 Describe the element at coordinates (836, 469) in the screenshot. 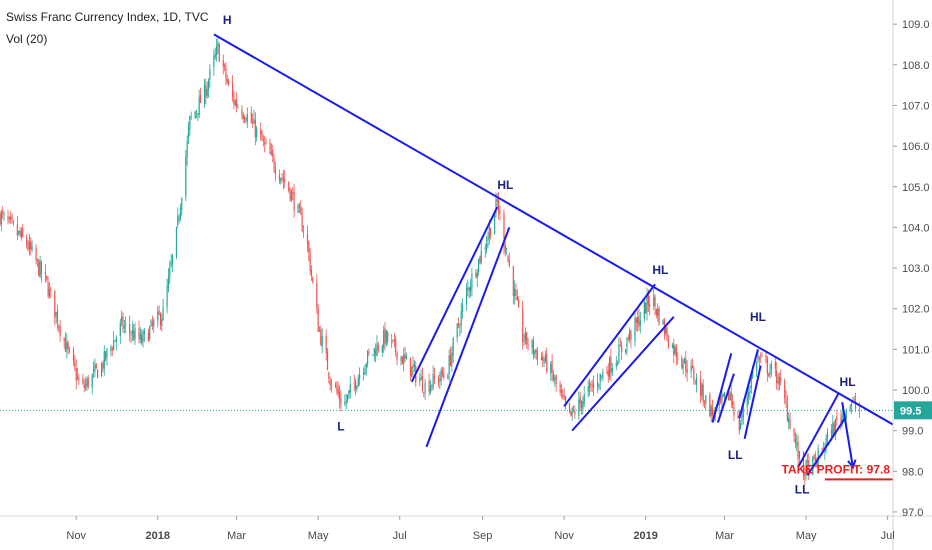

I see `take-profit-label: TAKE PROFIT: 97.8` at that location.